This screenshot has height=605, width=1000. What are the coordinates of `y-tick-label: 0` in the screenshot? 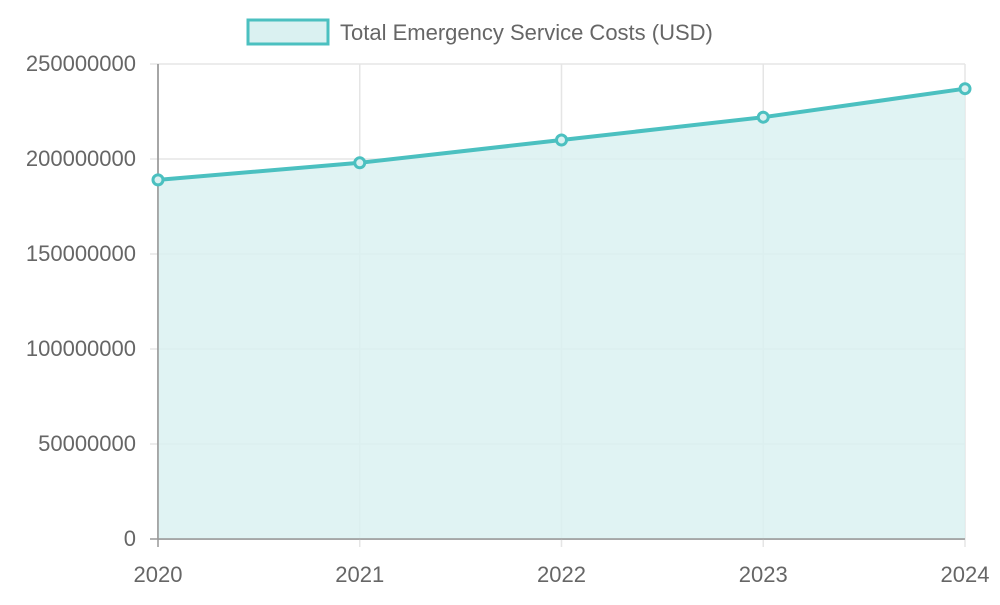 It's located at (130, 538).